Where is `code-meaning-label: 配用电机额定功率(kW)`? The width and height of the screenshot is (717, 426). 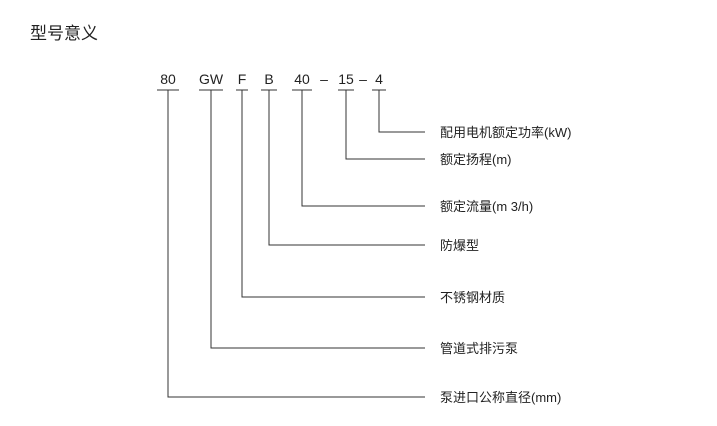 code-meaning-label: 配用电机额定功率(kW) is located at coordinates (505, 132).